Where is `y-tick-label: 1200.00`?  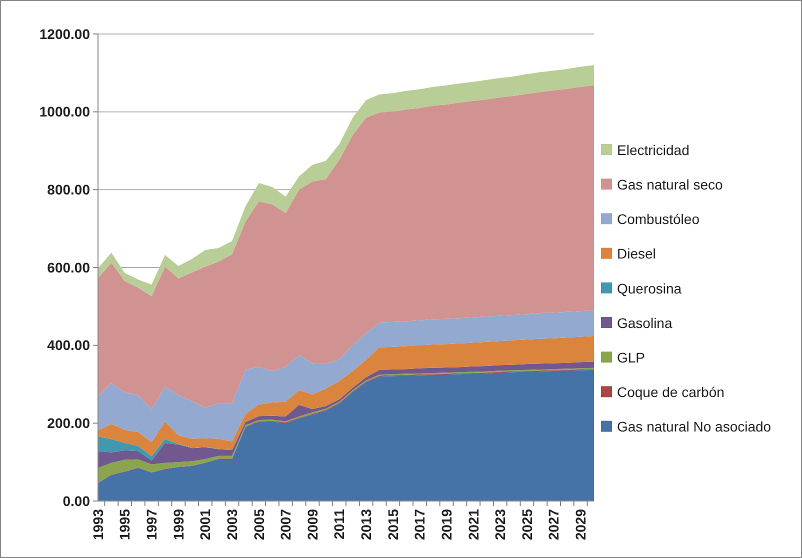 y-tick-label: 1200.00 is located at coordinates (64, 34).